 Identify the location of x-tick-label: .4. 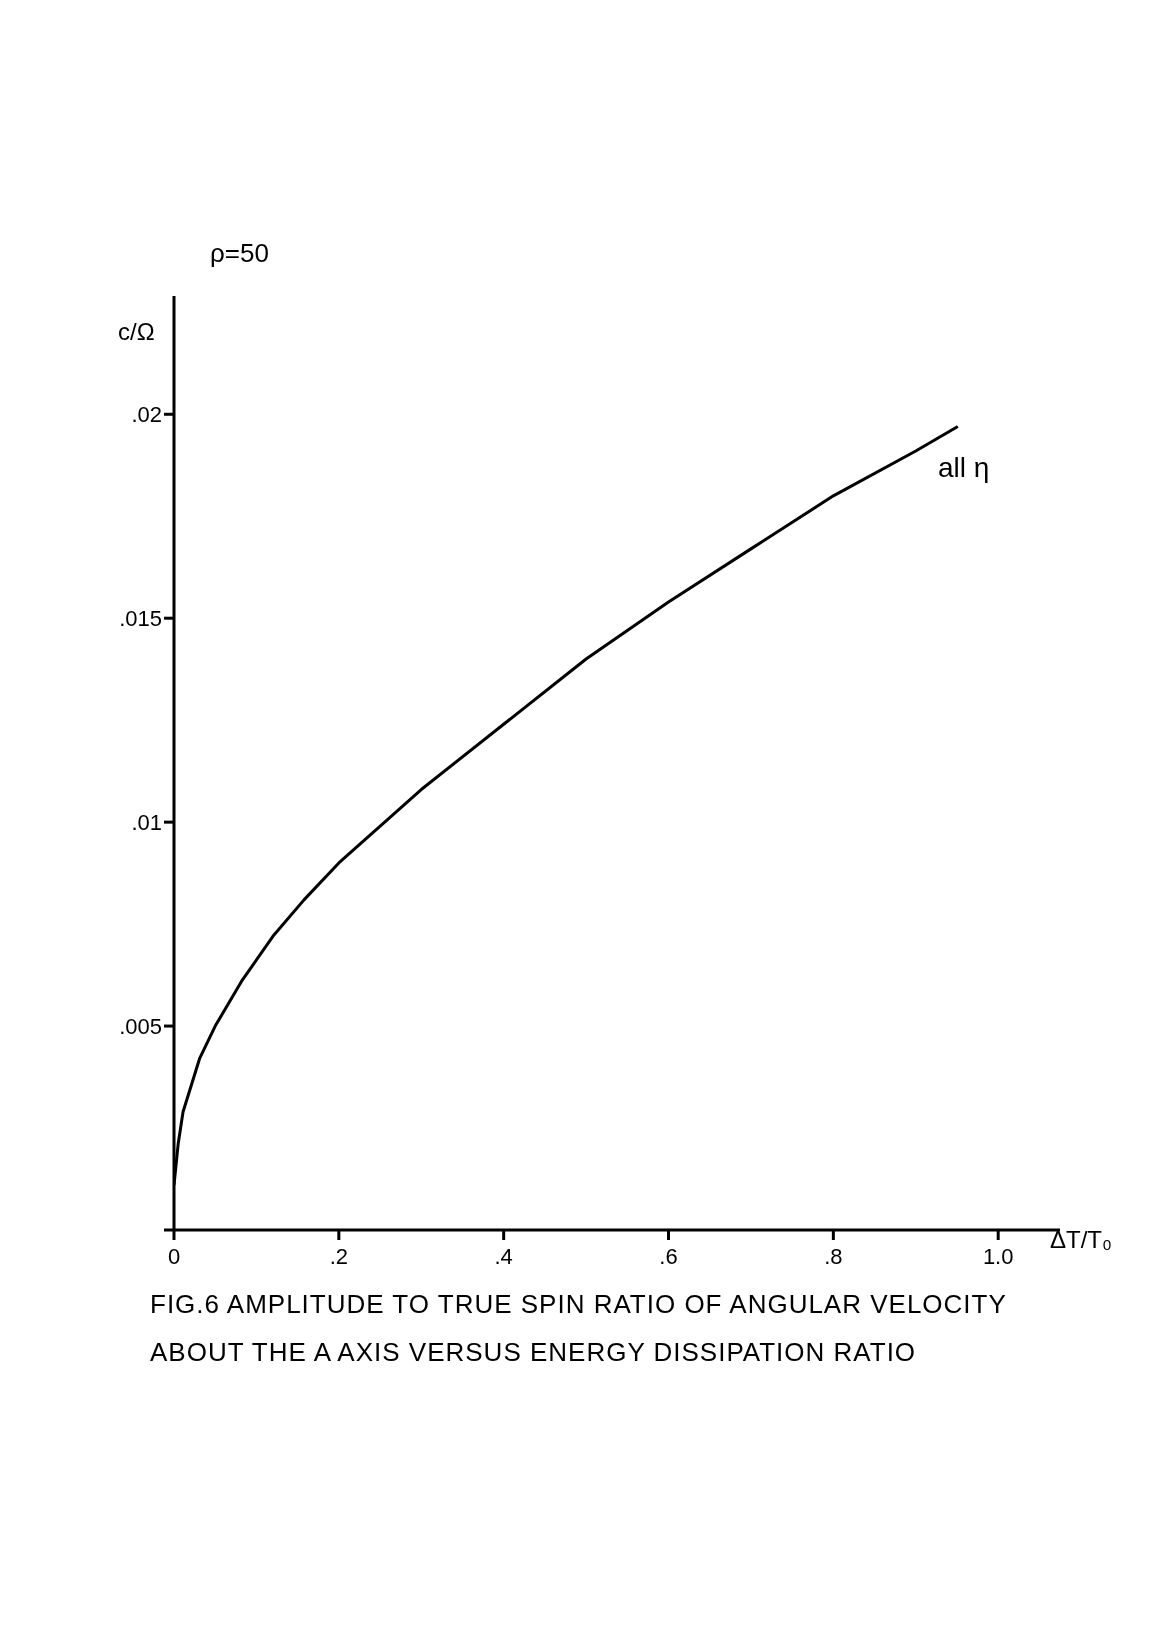
(503, 1256).